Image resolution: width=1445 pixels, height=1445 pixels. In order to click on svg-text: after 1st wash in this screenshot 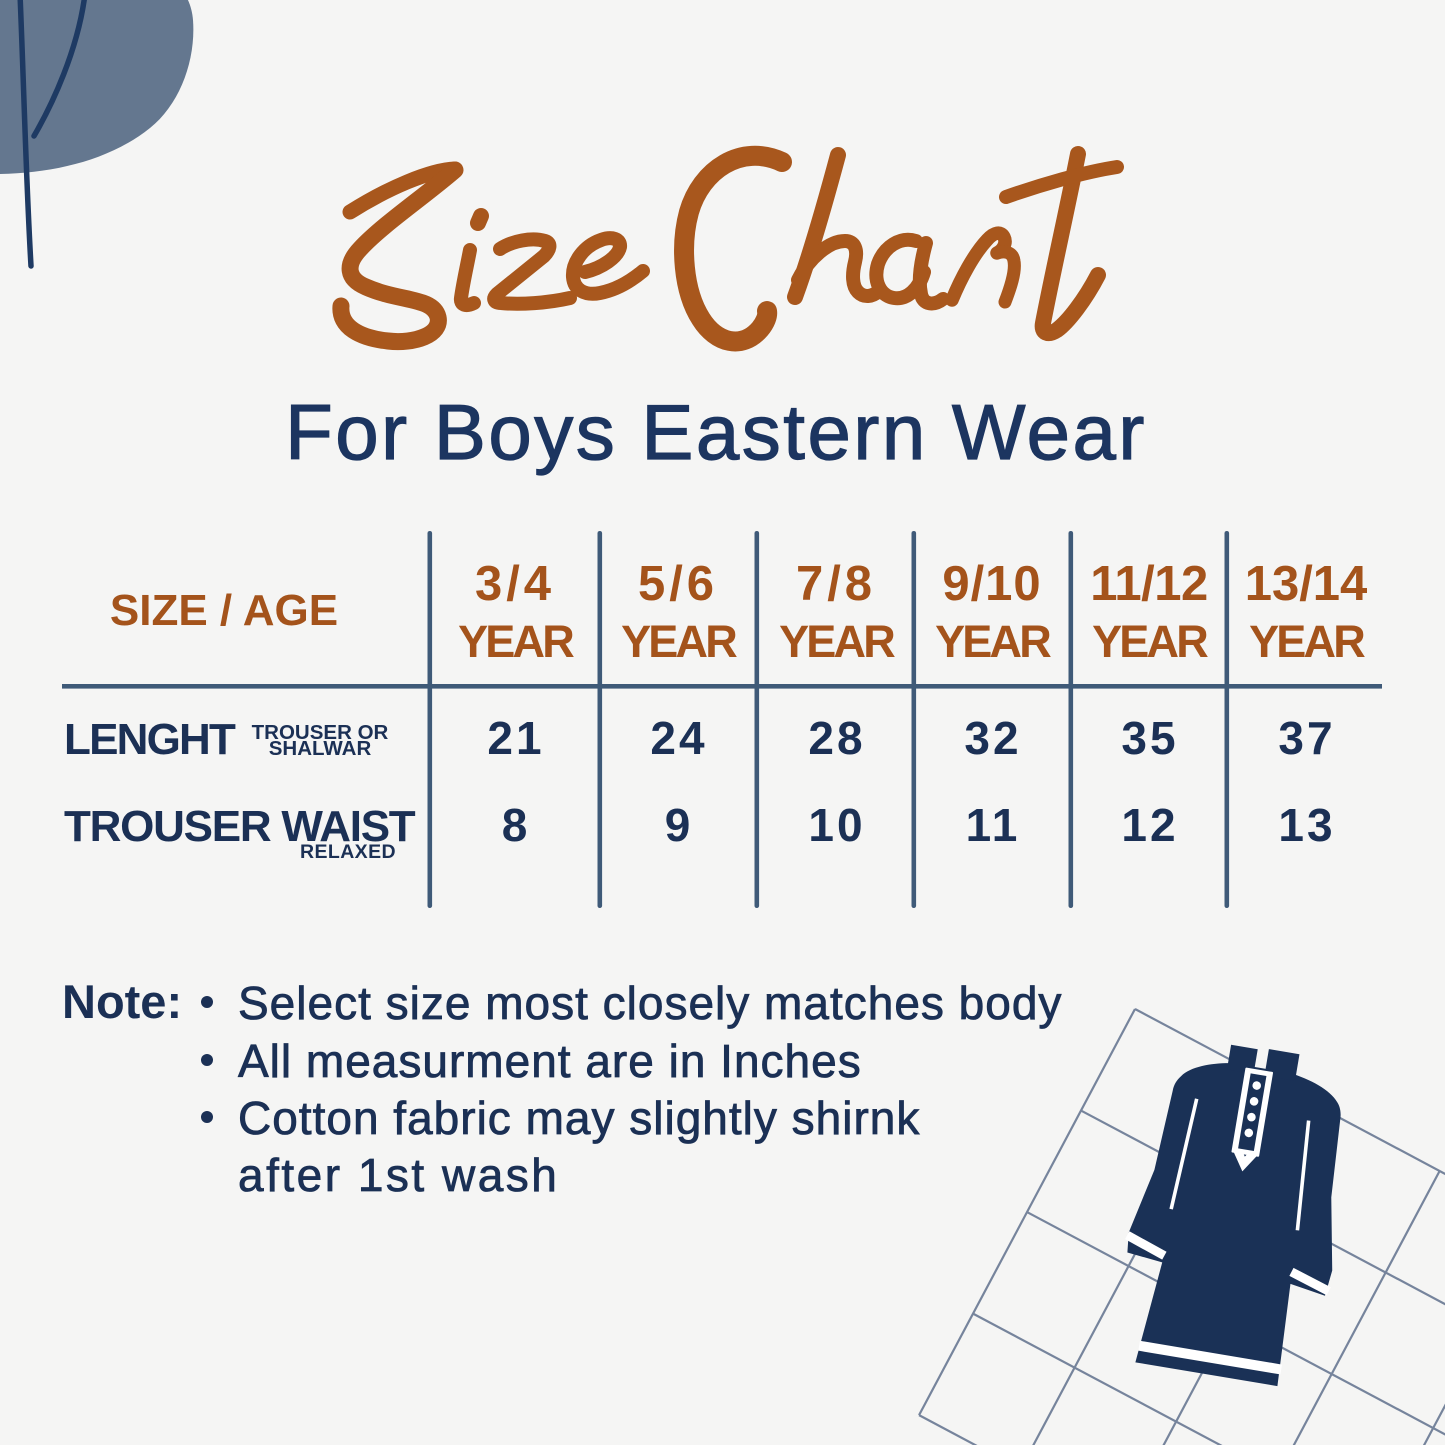, I will do `click(398, 1175)`.